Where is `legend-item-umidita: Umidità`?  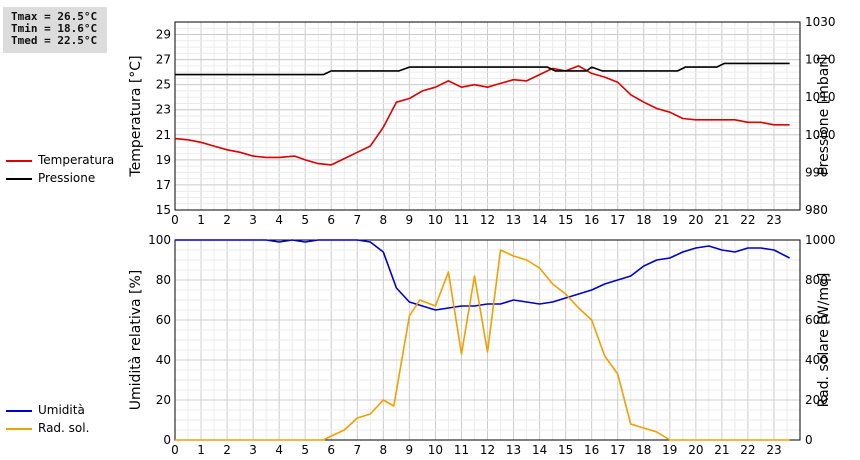 legend-item-umidita: Umidità is located at coordinates (66, 411).